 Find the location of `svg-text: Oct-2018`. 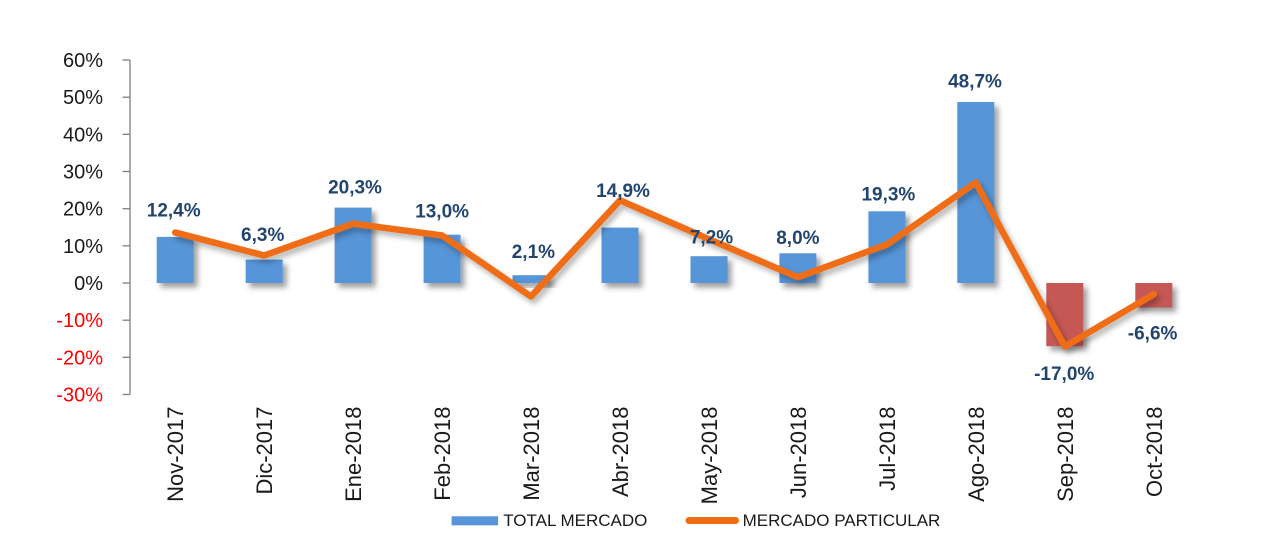

svg-text: Oct-2018 is located at coordinates (1154, 452).